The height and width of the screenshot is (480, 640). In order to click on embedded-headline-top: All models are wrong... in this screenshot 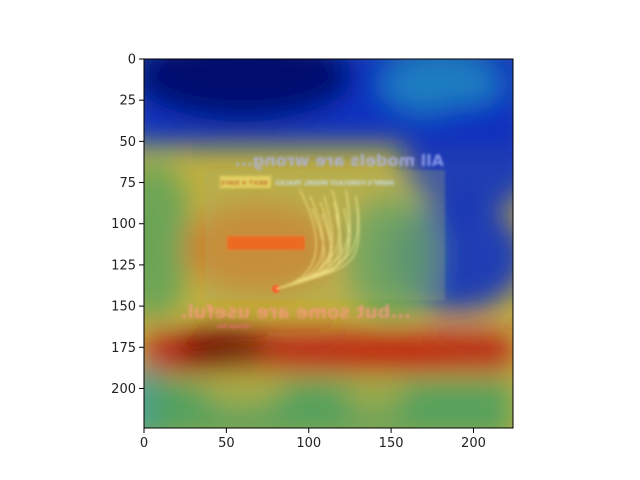, I will do `click(339, 160)`.